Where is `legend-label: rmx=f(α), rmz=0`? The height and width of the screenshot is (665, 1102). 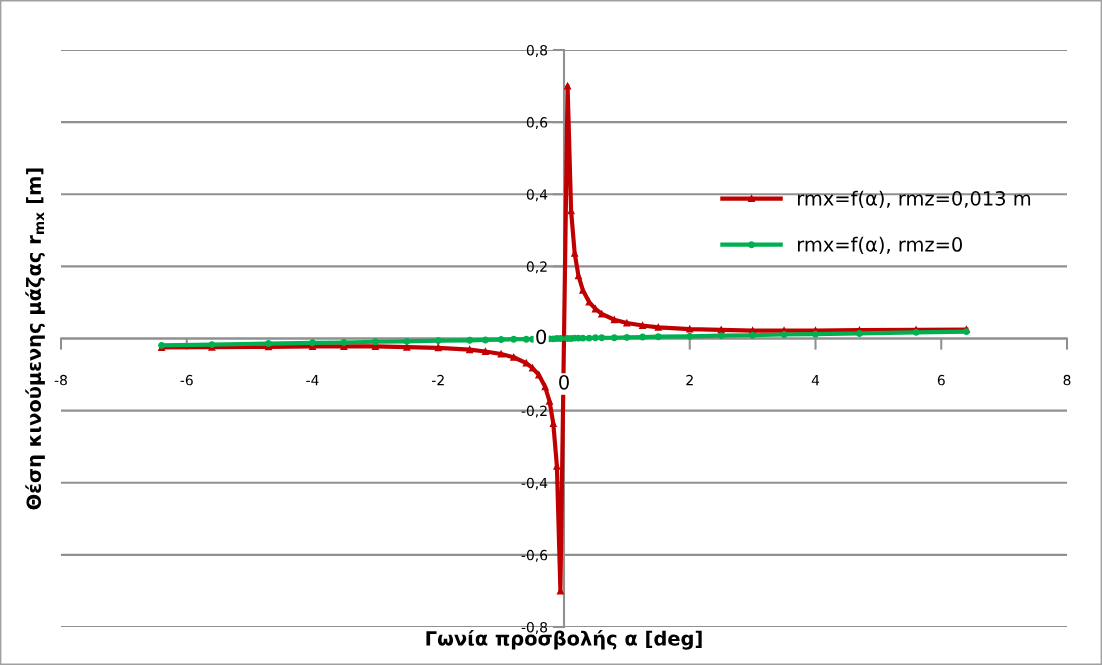
legend-label: rmx=f(α), rmz=0 is located at coordinates (879, 245).